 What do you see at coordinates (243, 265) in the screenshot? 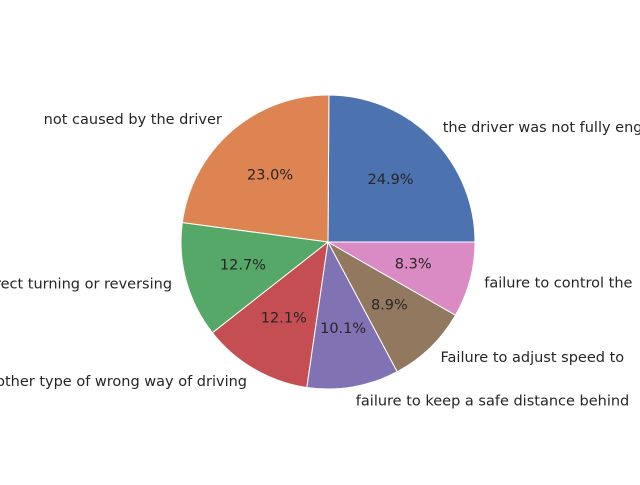
I see `pie-percent-label: 12.7%` at bounding box center [243, 265].